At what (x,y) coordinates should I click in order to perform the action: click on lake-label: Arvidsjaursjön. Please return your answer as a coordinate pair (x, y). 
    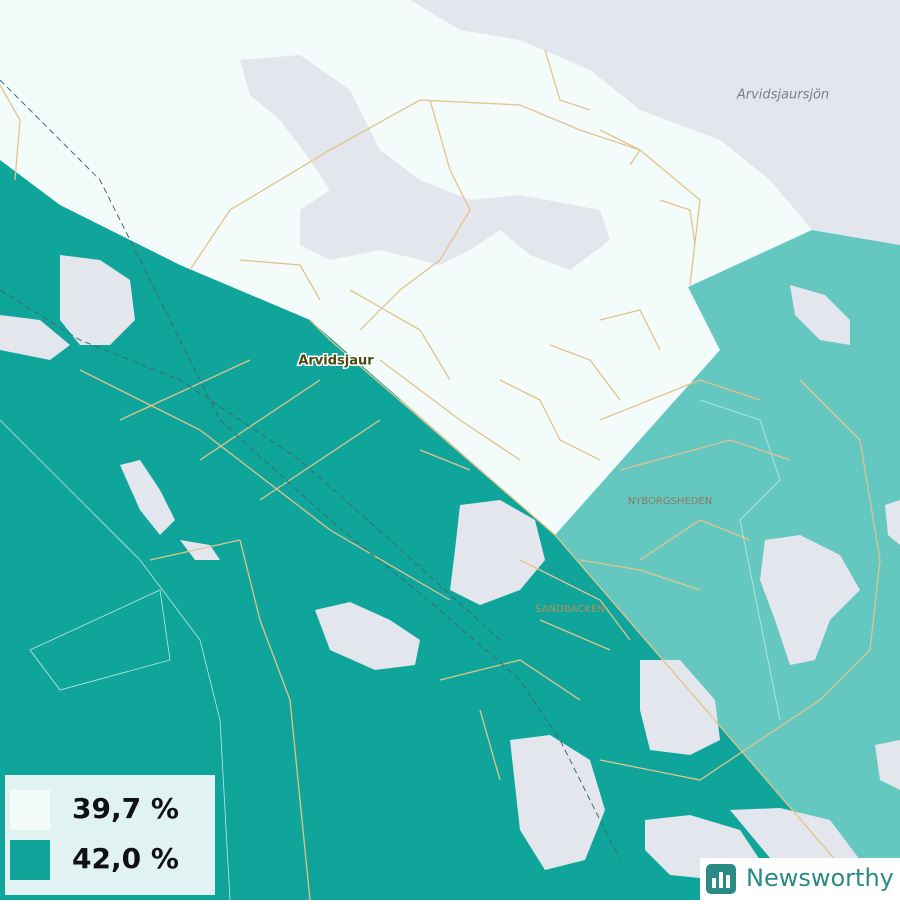
    Looking at the image, I should click on (782, 95).